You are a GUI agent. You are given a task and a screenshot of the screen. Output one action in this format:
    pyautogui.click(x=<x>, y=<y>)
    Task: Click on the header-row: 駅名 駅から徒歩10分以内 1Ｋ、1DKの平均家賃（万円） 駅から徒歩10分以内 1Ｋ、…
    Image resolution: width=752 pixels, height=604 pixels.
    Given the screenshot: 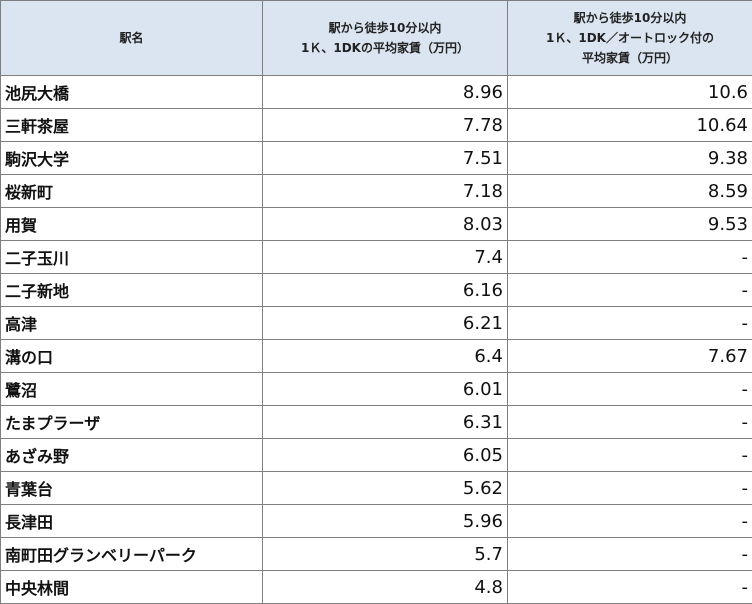 What is the action you would take?
    pyautogui.click(x=376, y=38)
    